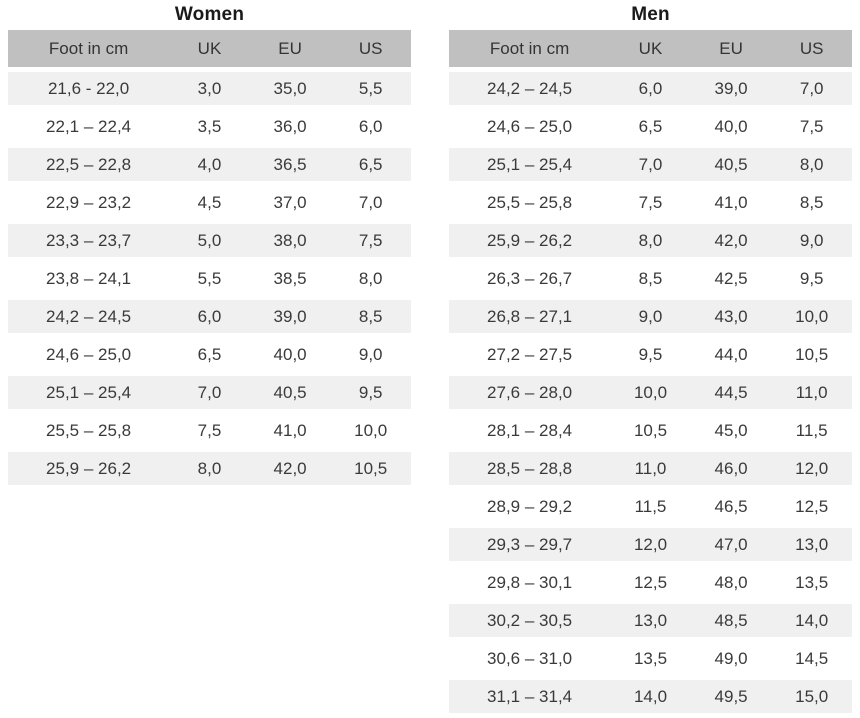 This screenshot has width=860, height=718. I want to click on cell-size-value: 48,5, so click(731, 621).